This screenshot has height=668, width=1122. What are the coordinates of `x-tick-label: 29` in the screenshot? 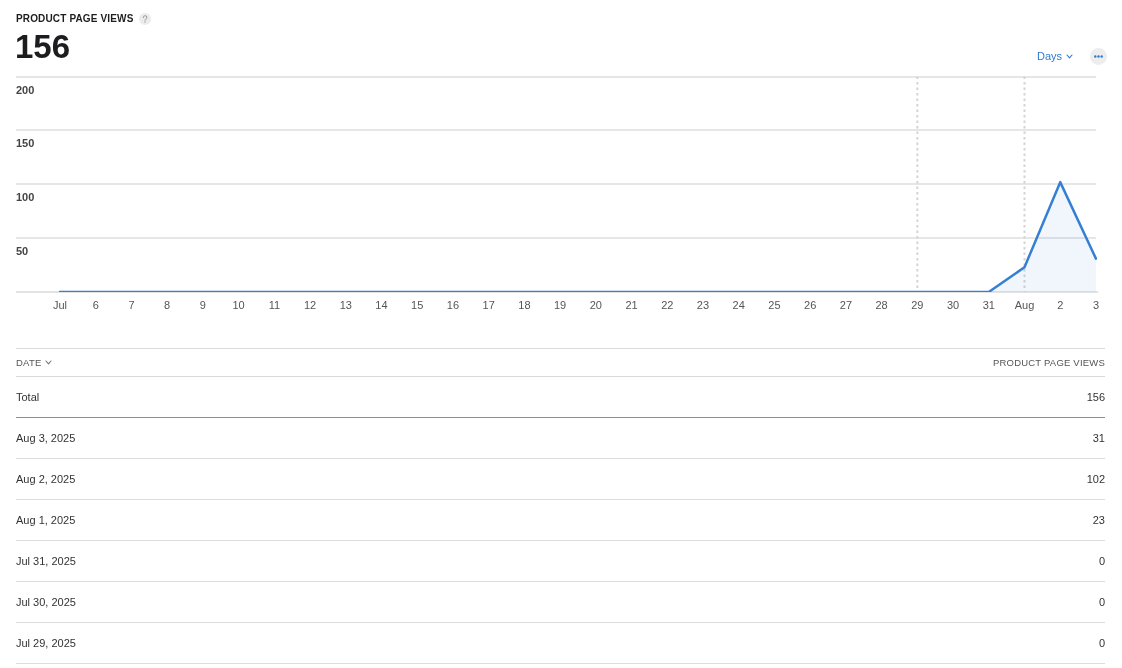 It's located at (917, 304).